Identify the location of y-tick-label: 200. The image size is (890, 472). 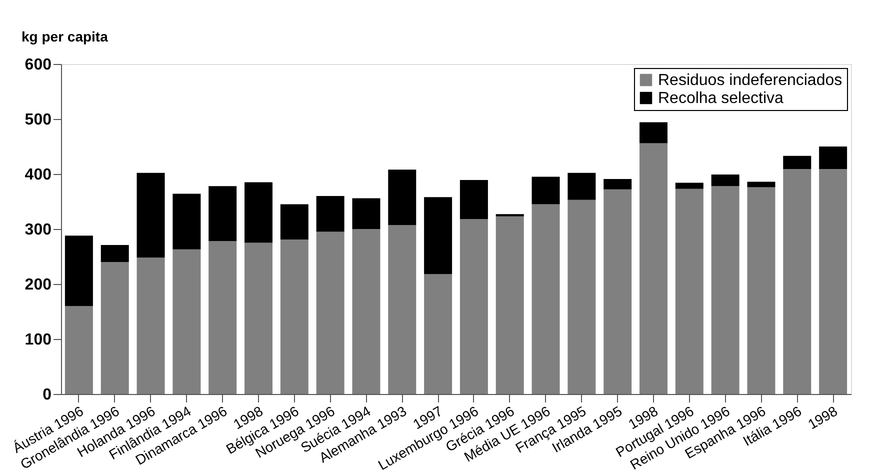
(38, 285).